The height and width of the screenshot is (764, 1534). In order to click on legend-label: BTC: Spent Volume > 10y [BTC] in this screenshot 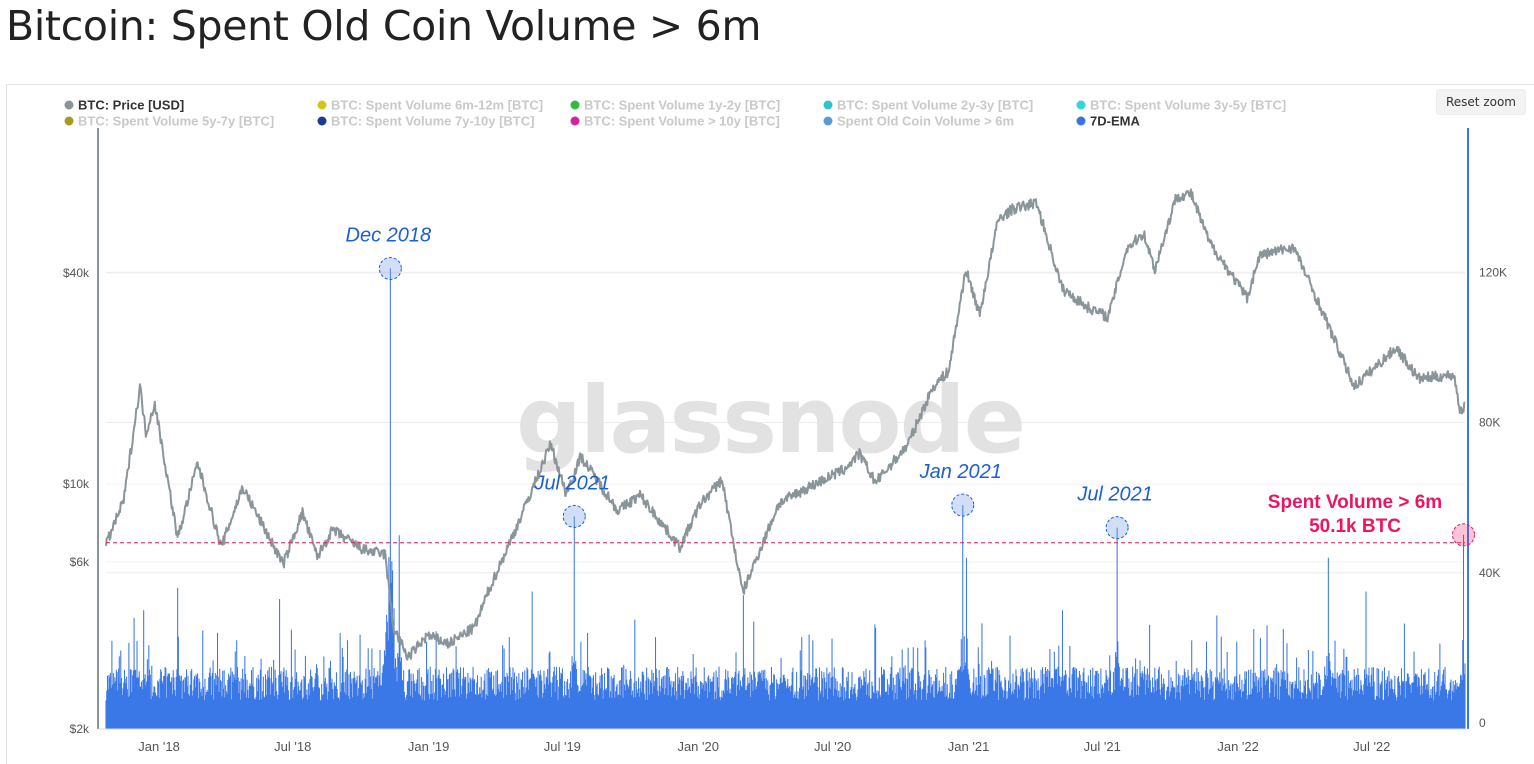, I will do `click(682, 121)`.